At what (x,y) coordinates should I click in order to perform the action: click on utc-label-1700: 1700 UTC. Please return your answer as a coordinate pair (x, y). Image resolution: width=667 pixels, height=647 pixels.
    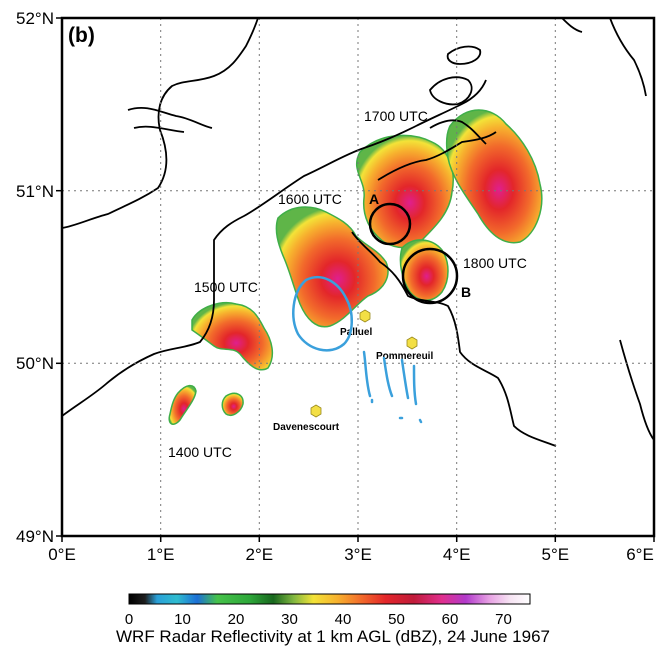
    Looking at the image, I should click on (396, 116).